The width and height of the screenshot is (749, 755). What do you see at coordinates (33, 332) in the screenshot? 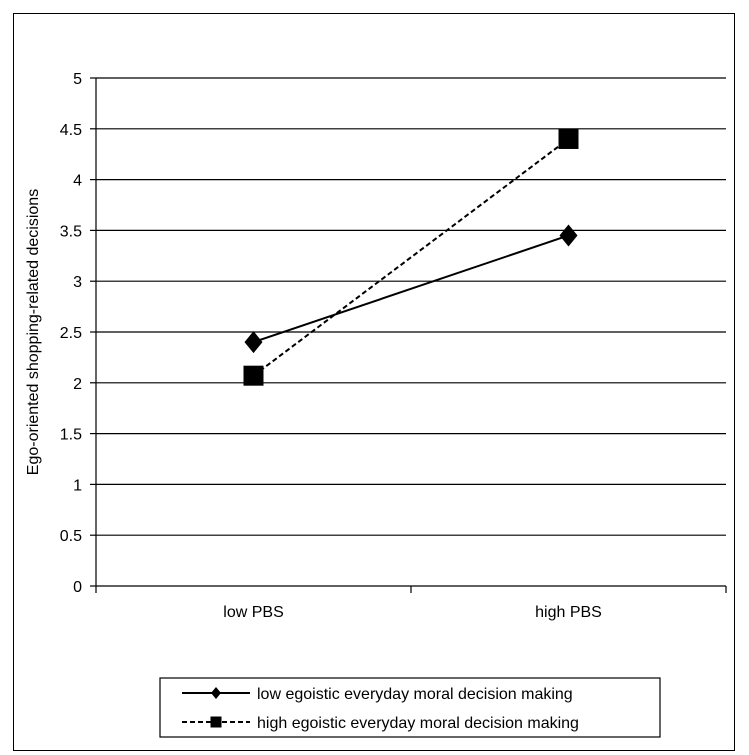
I see `y-axis-title: Ego-oriented shopping-related decisions` at bounding box center [33, 332].